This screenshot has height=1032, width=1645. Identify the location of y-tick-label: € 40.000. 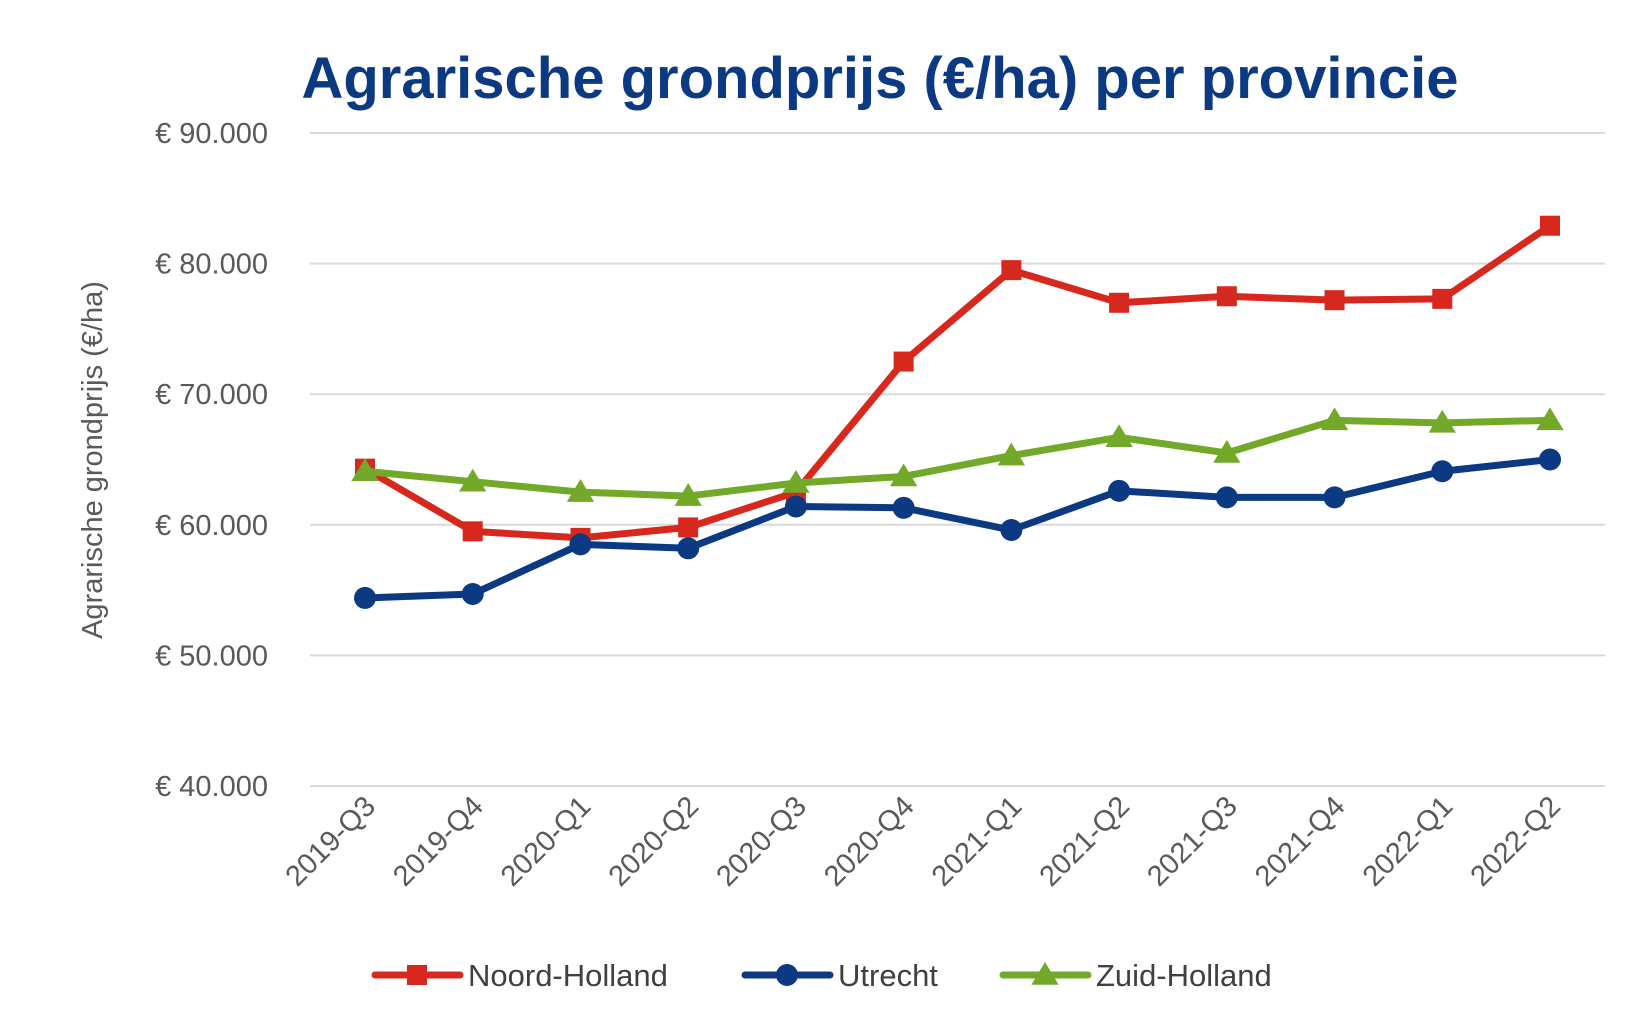
(211, 787).